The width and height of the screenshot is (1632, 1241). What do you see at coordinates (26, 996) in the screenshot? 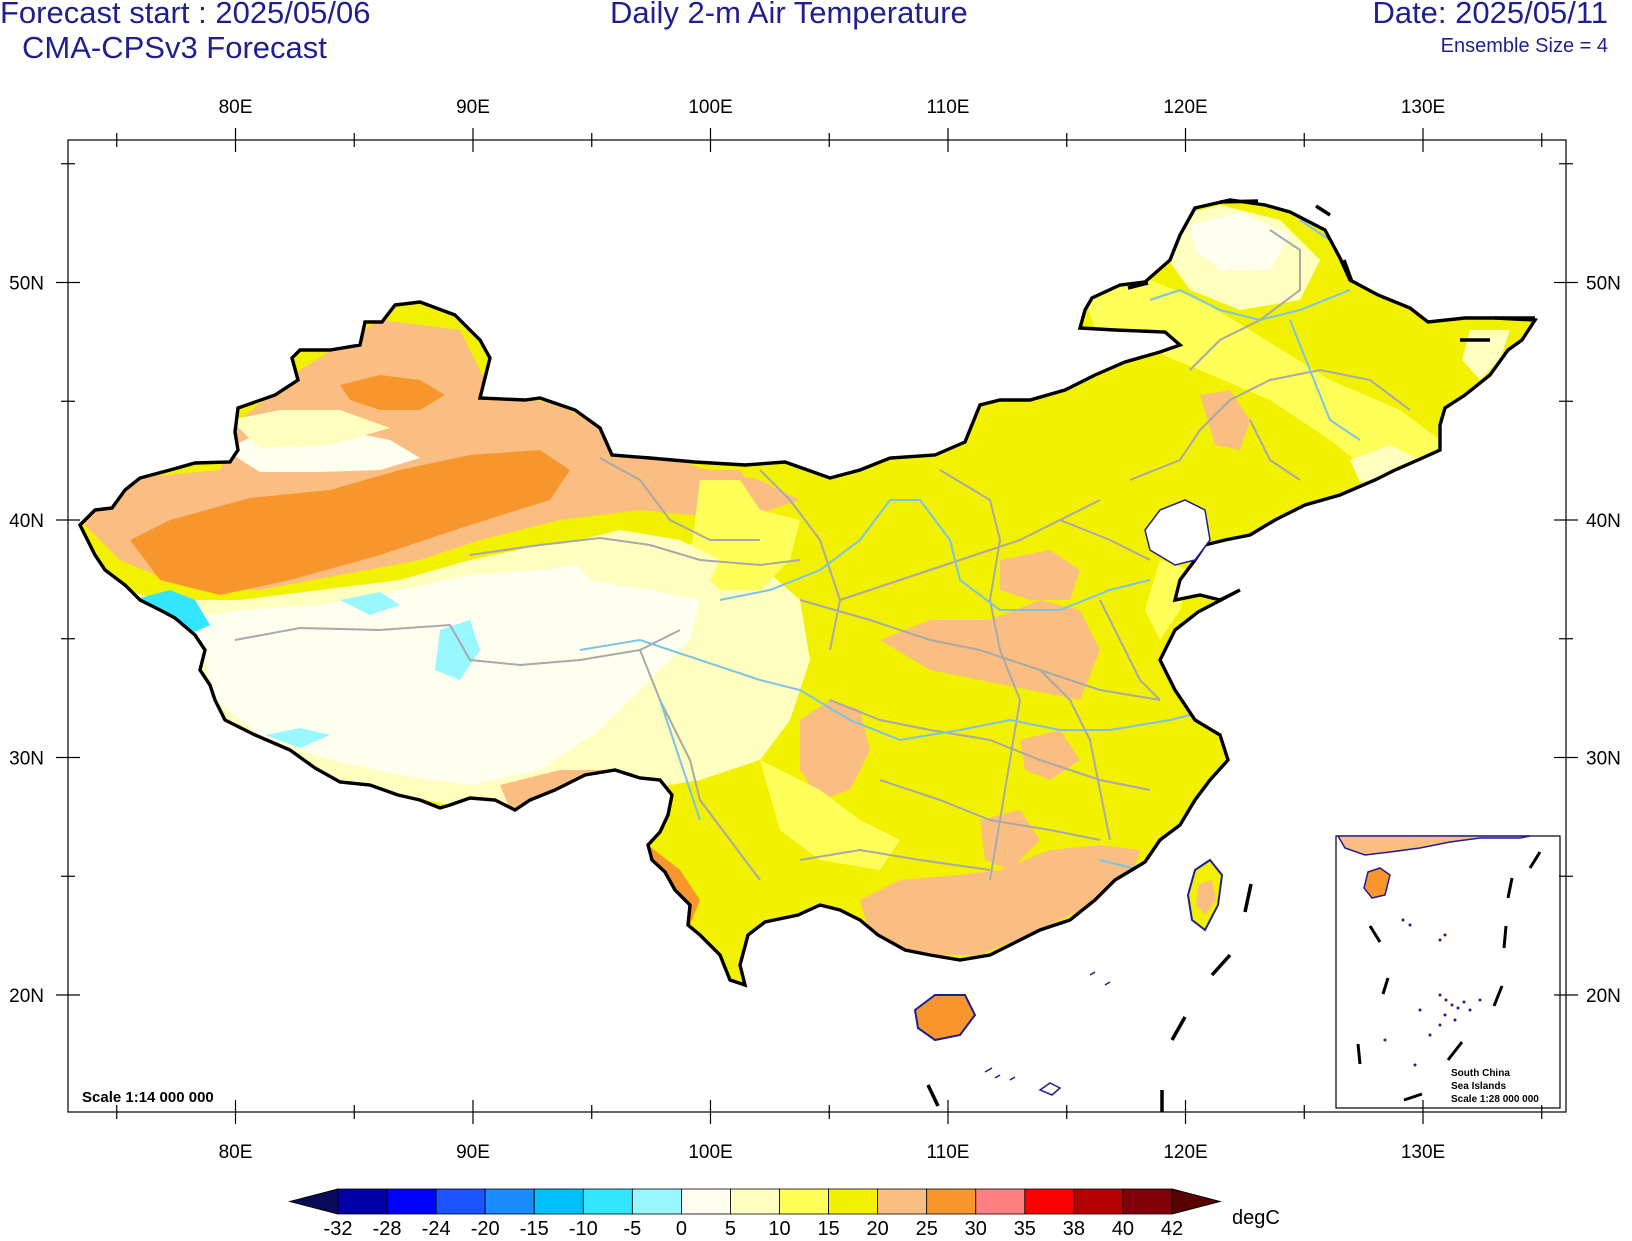
I see `lat-label-left: 20N` at bounding box center [26, 996].